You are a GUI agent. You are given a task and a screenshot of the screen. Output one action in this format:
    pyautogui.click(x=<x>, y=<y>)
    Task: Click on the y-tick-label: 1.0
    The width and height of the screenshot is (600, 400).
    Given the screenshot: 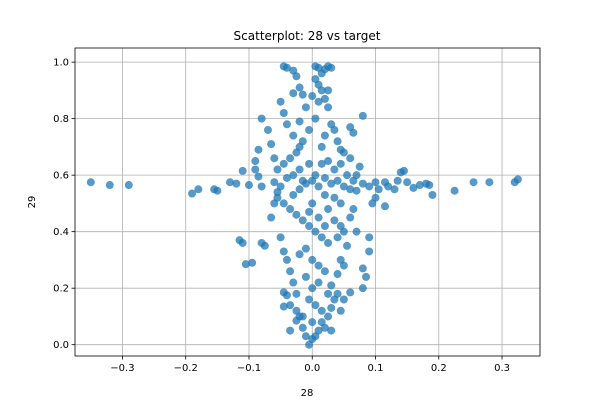 What is the action you would take?
    pyautogui.click(x=61, y=63)
    